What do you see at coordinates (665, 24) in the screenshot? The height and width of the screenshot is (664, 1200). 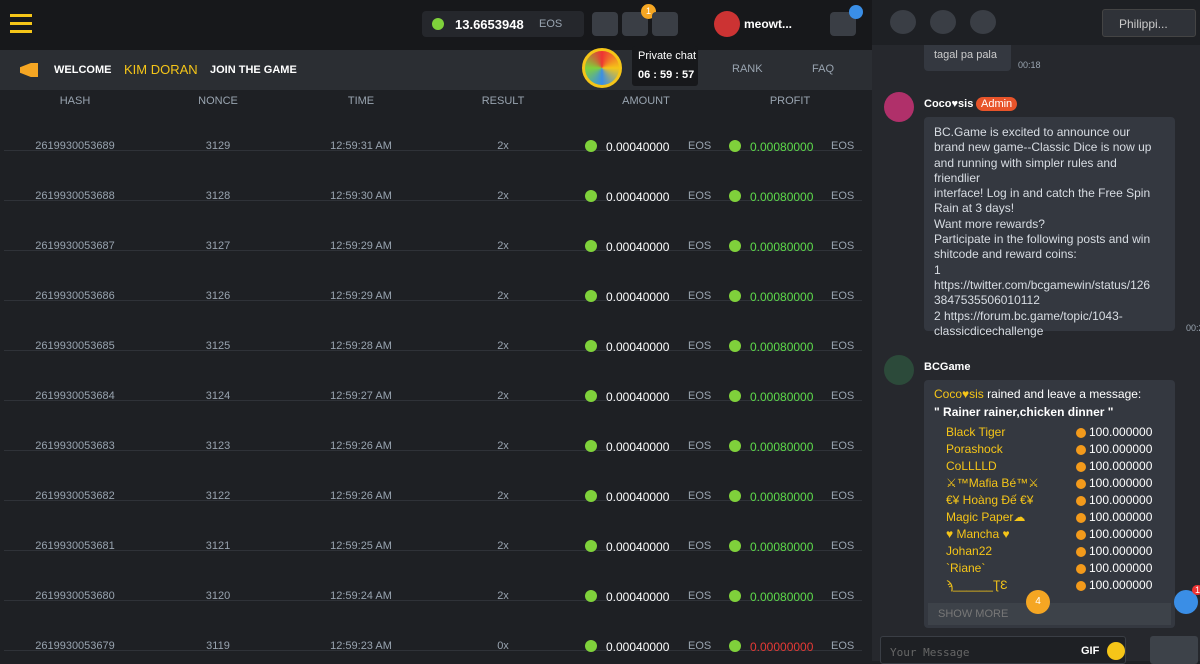 I see `message-button` at bounding box center [665, 24].